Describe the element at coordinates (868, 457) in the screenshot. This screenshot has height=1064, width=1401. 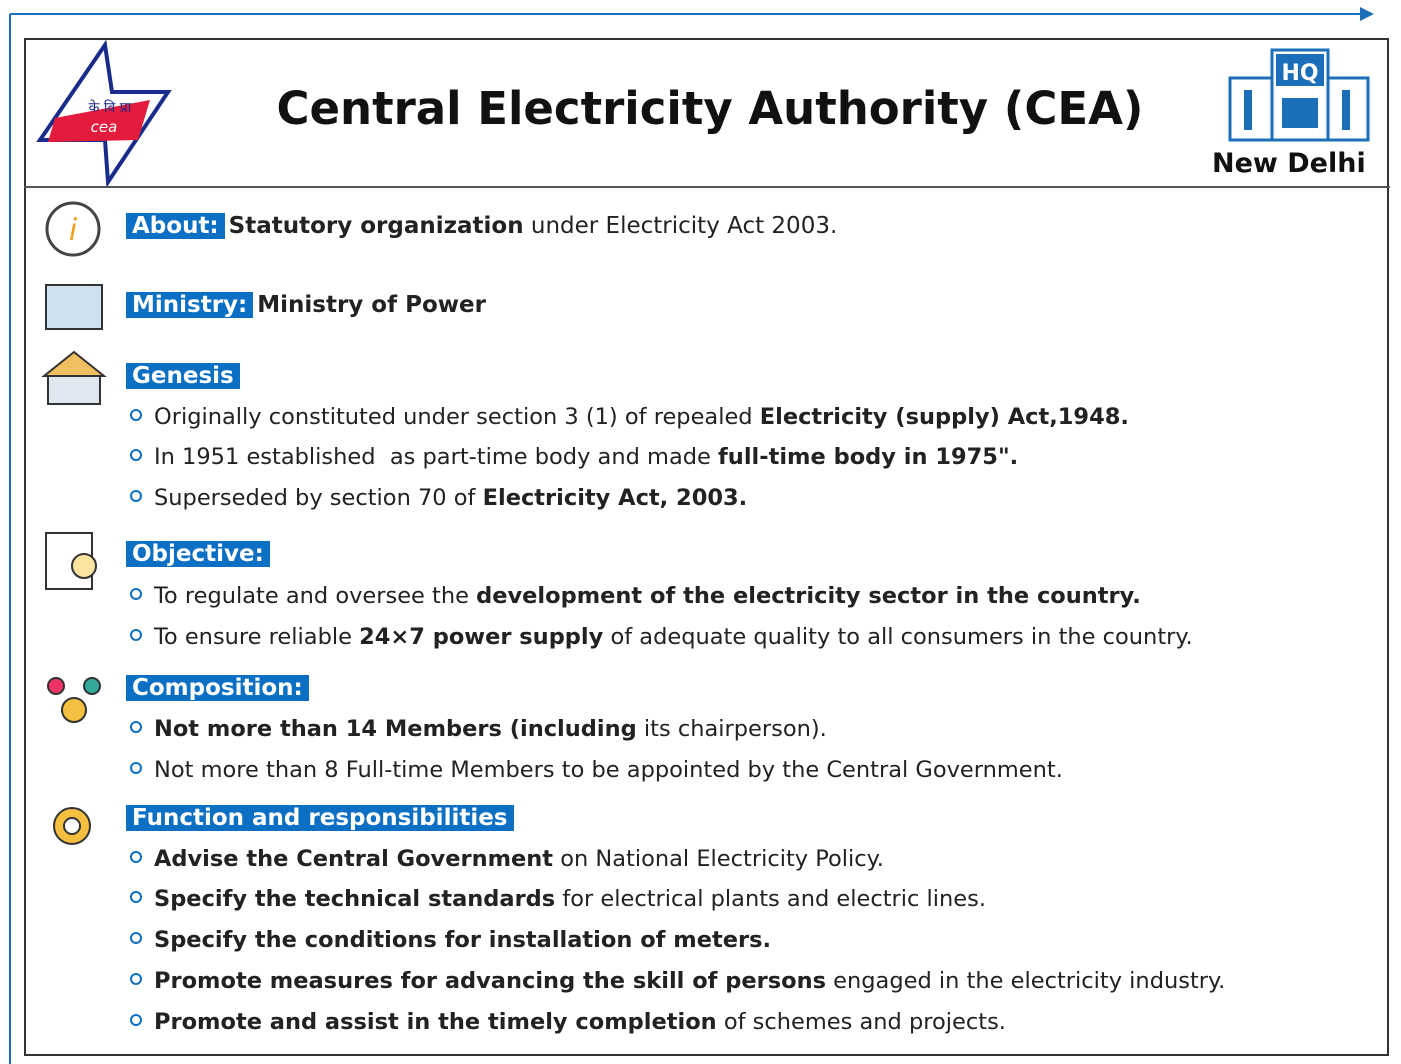
I see `text-segment: full-time body in 1975".` at that location.